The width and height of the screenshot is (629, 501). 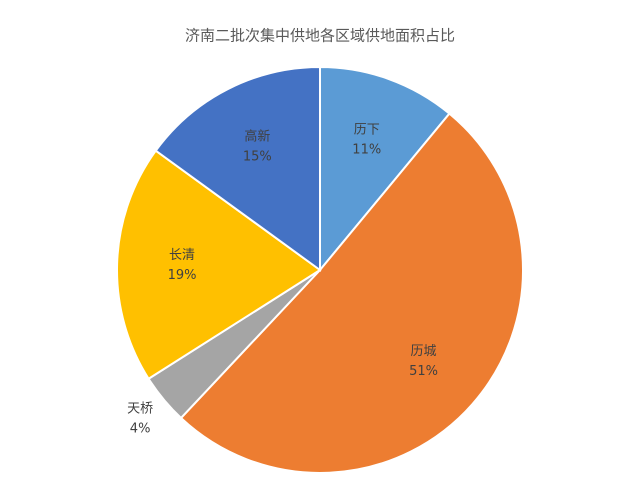 What do you see at coordinates (182, 255) in the screenshot?
I see `slice-label: 长清` at bounding box center [182, 255].